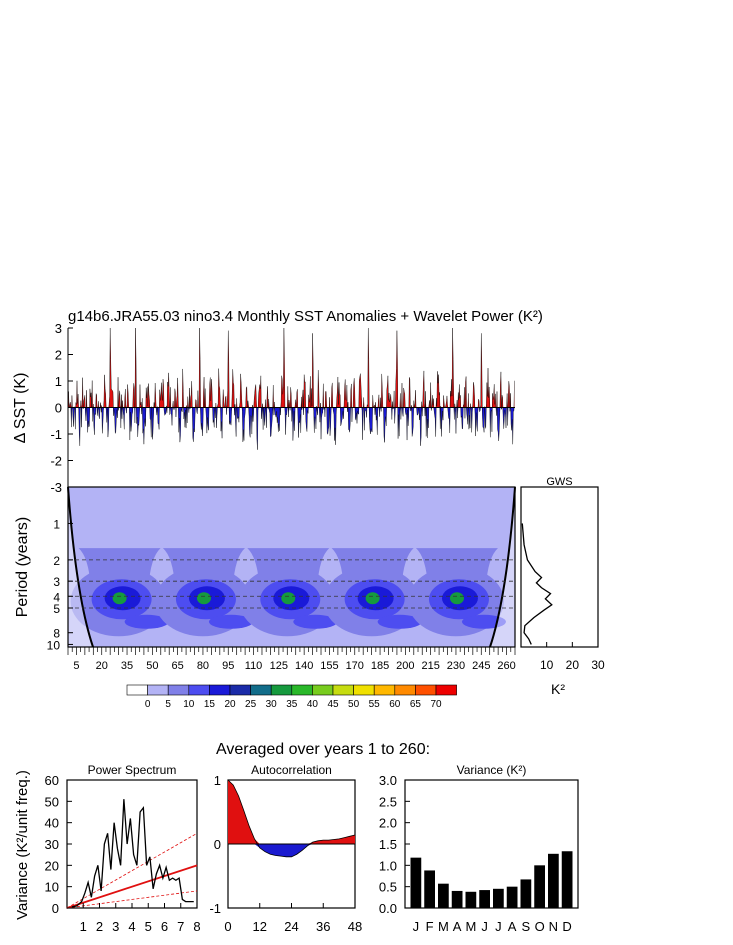 This screenshot has width=733, height=945. What do you see at coordinates (83, 926) in the screenshot?
I see `spectrum-x-tick-label: 1` at bounding box center [83, 926].